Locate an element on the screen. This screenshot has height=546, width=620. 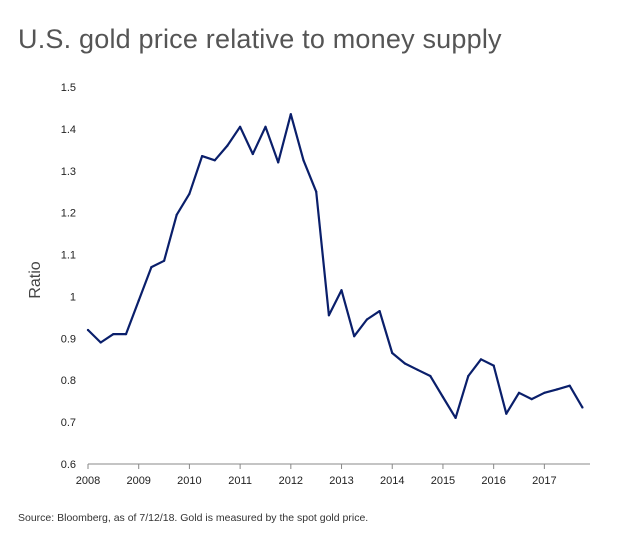
y-tick-label: 1 is located at coordinates (73, 297).